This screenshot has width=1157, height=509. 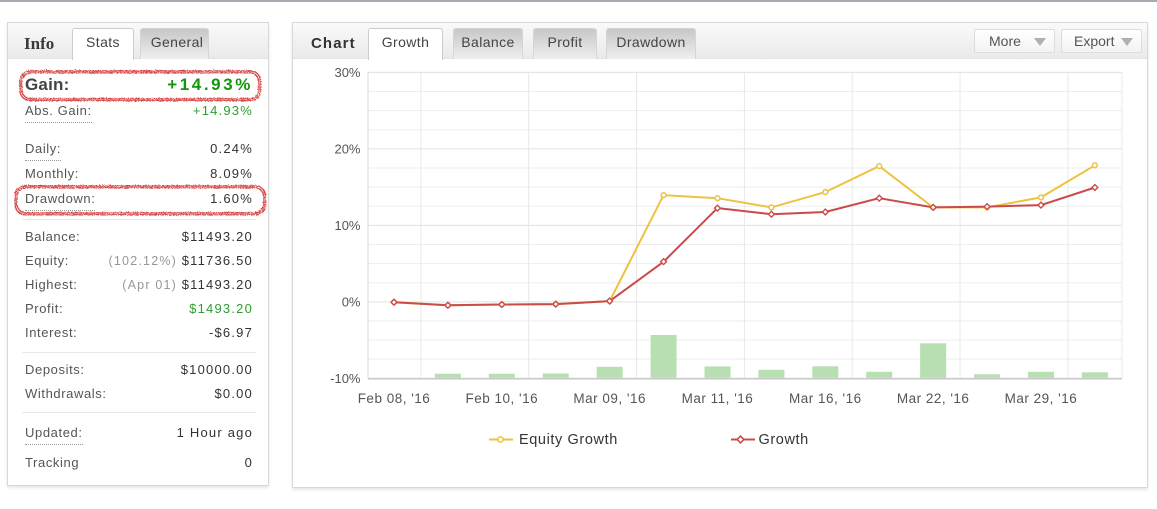 What do you see at coordinates (502, 398) in the screenshot?
I see `svg-text: Feb 10, '16` at bounding box center [502, 398].